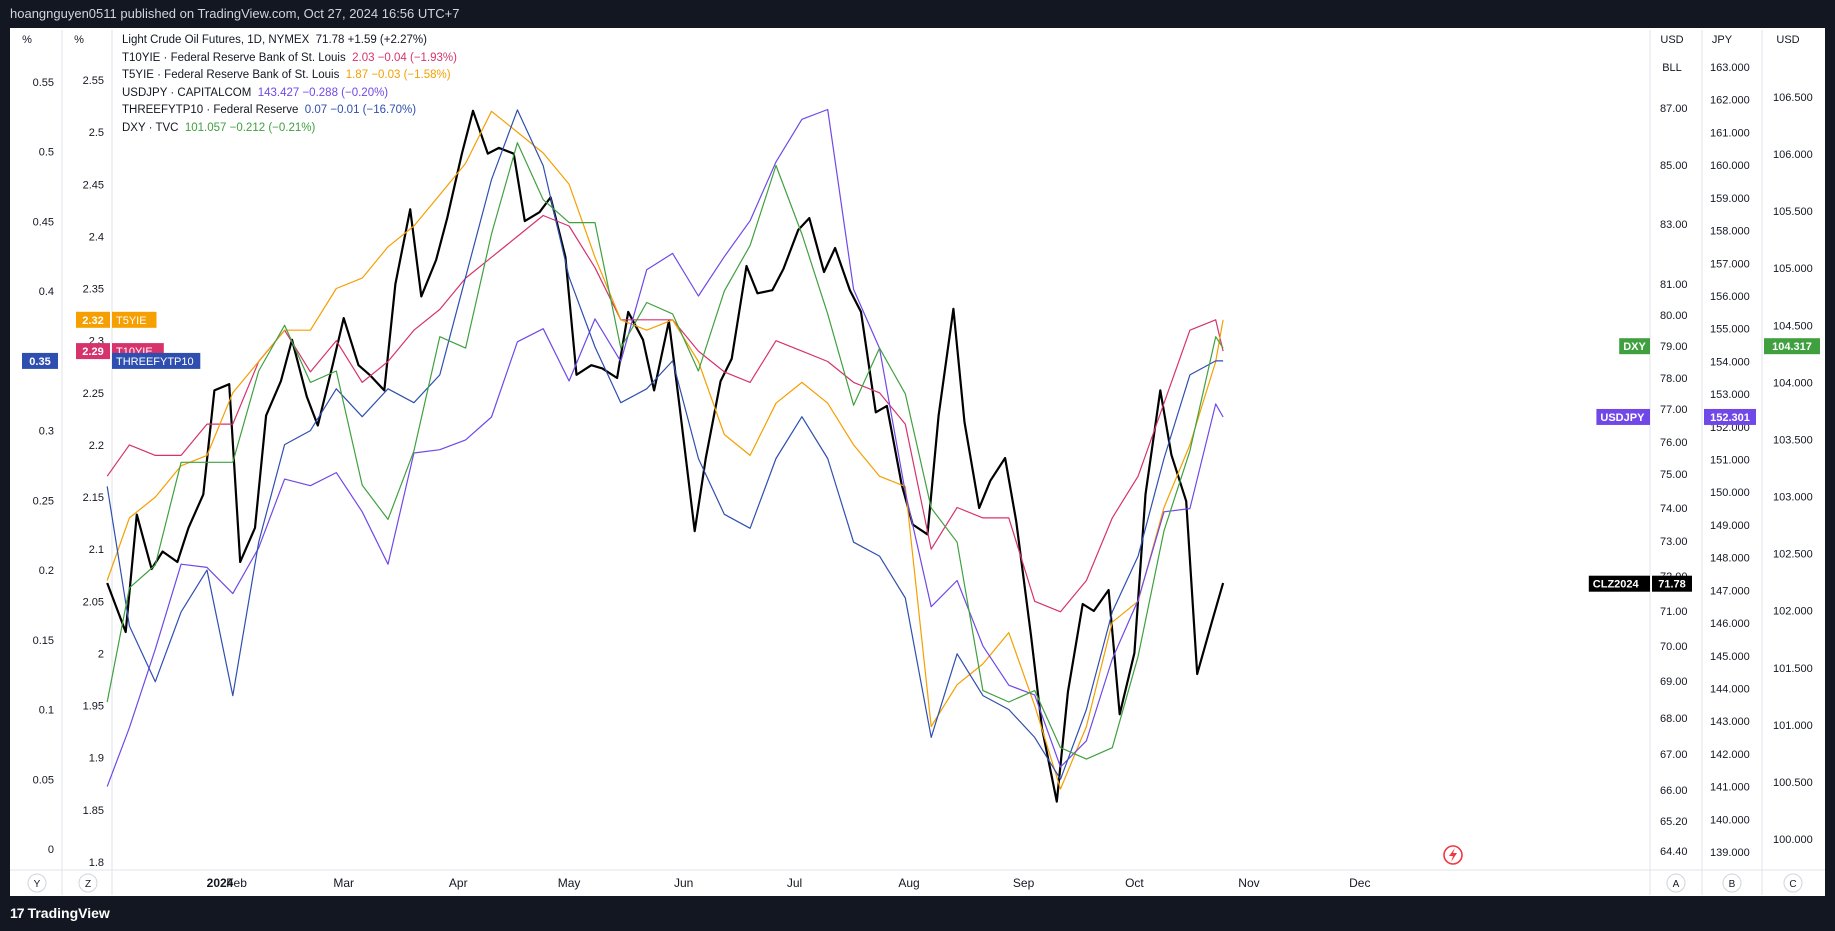 This screenshot has width=1835, height=931. What do you see at coordinates (1793, 498) in the screenshot?
I see `right3-tick-label: 103.000` at bounding box center [1793, 498].